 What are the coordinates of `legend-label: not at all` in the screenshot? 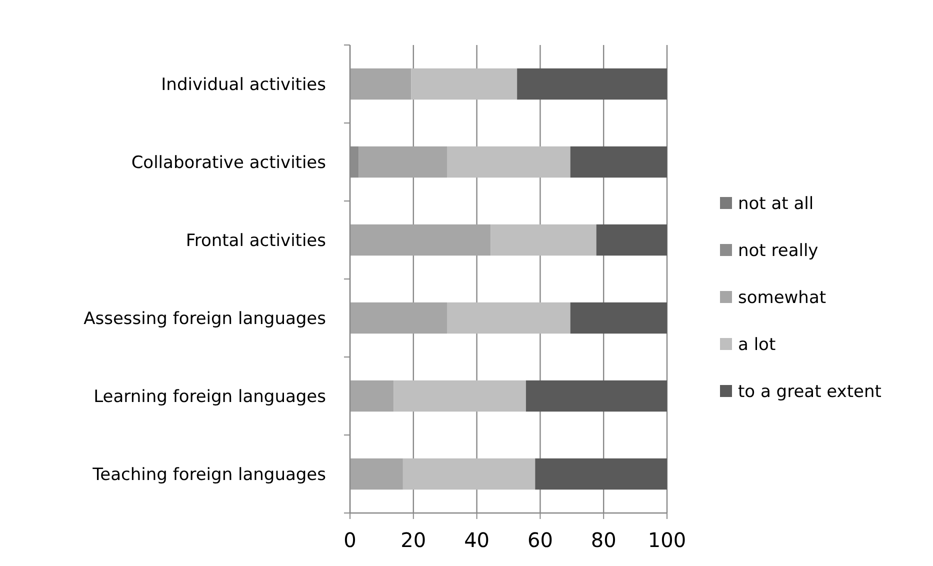 It's located at (776, 204).